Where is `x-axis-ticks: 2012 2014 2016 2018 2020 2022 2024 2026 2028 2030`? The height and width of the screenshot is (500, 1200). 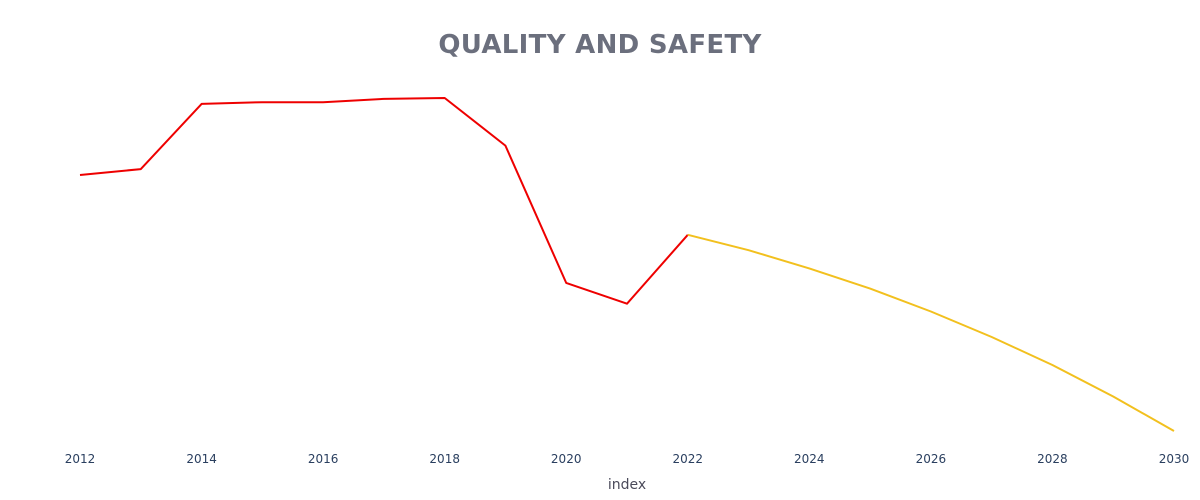 x-axis-ticks: 2012 2014 2016 2018 2020 2022 2024 2026 2028 2030 is located at coordinates (627, 459).